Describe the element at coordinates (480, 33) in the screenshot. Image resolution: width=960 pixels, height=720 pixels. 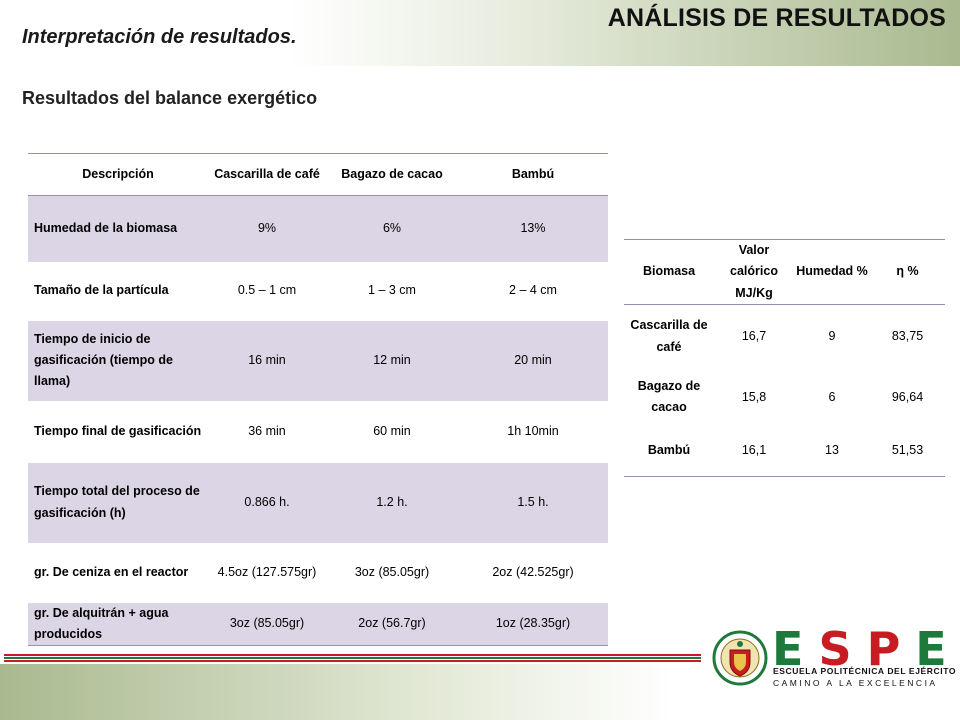
I see `header-band` at that location.